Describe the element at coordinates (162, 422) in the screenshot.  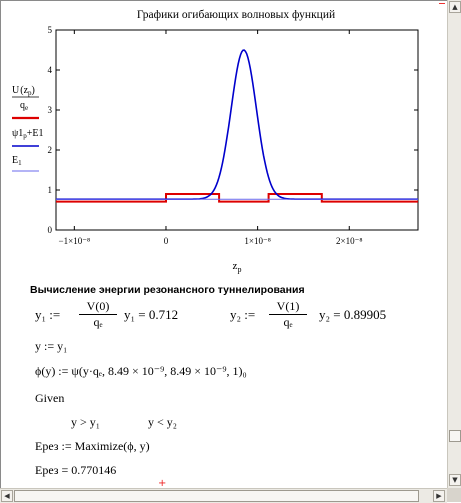
I see `constraint-upper: y < y₂` at that location.